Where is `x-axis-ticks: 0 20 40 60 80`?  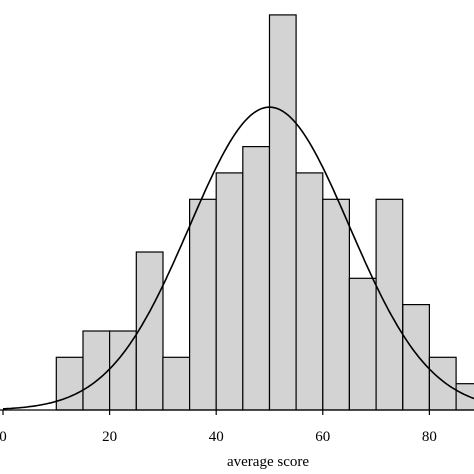
x-axis-ticks: 0 20 40 60 80 is located at coordinates (218, 427).